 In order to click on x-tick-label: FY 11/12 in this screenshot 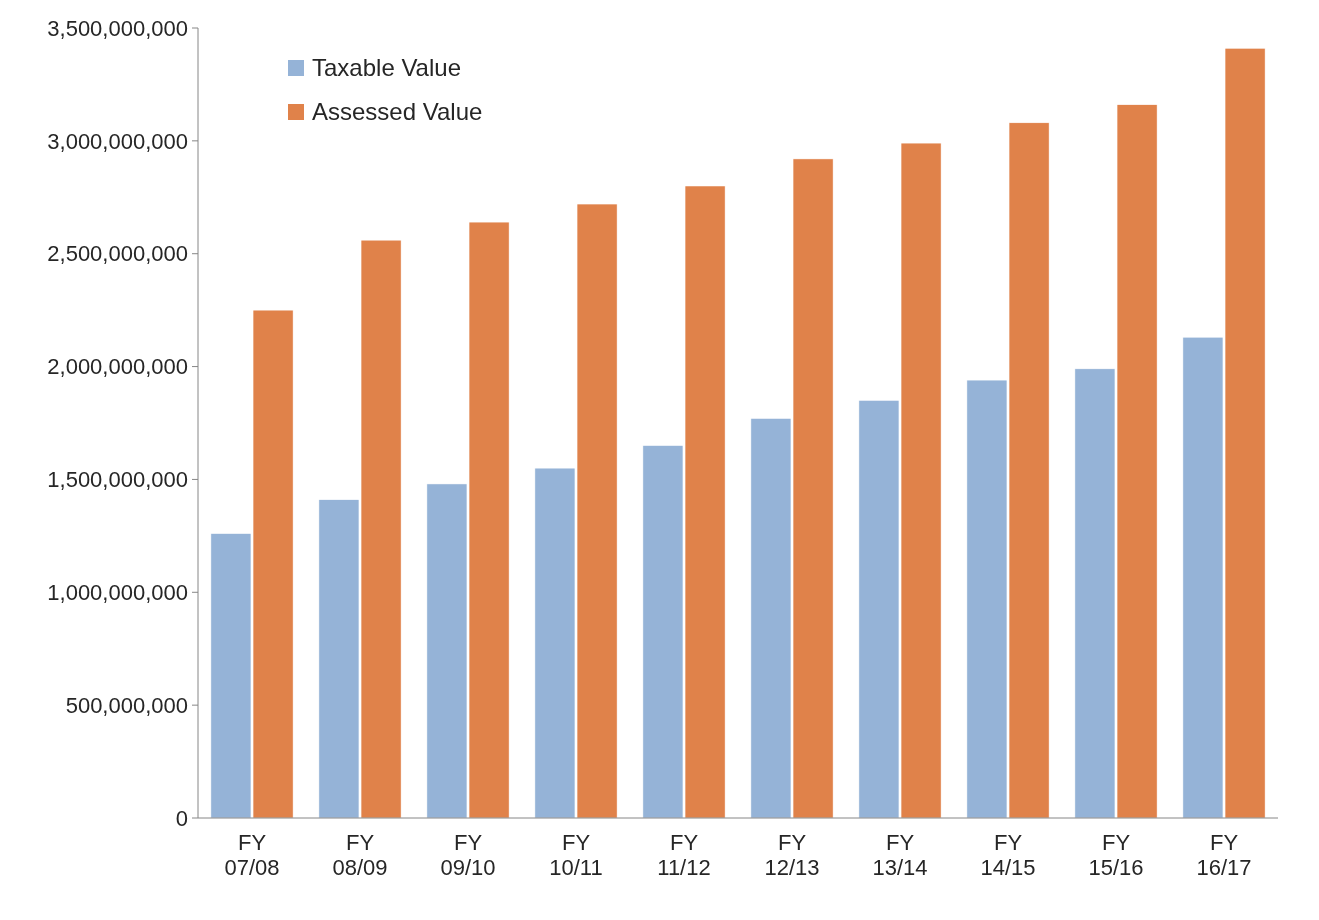, I will do `click(684, 855)`.